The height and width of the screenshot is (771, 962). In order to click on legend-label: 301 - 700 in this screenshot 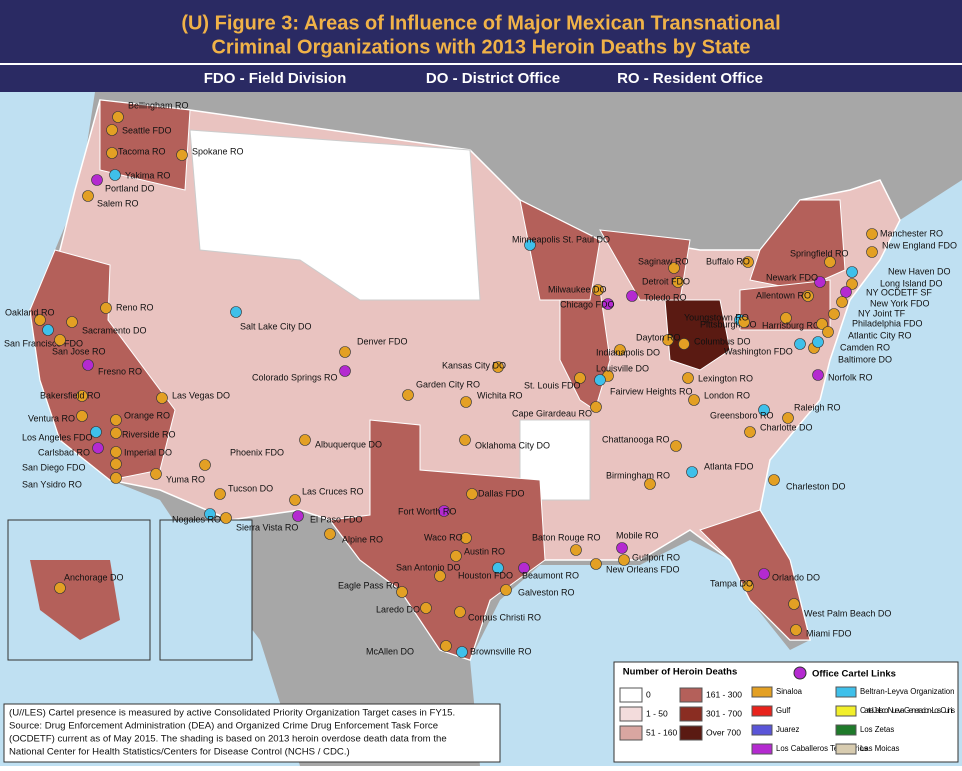, I will do `click(724, 713)`.